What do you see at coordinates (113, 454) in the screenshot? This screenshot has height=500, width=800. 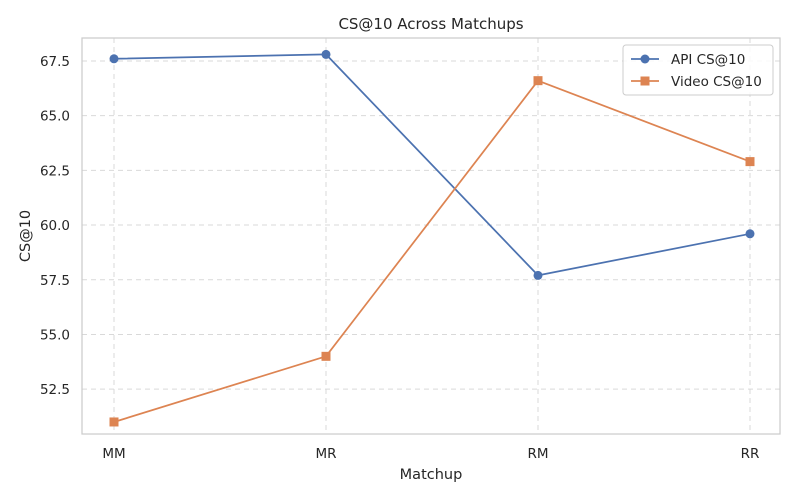 I see `x-tick-label: MM` at bounding box center [113, 454].